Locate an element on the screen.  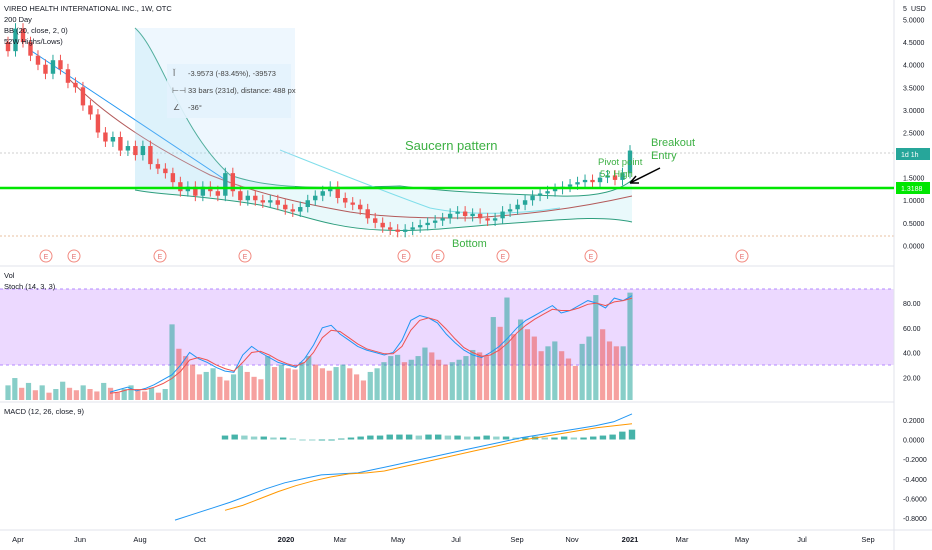
indicator-bb: BB (20, close, 2, 0) is located at coordinates (36, 30).